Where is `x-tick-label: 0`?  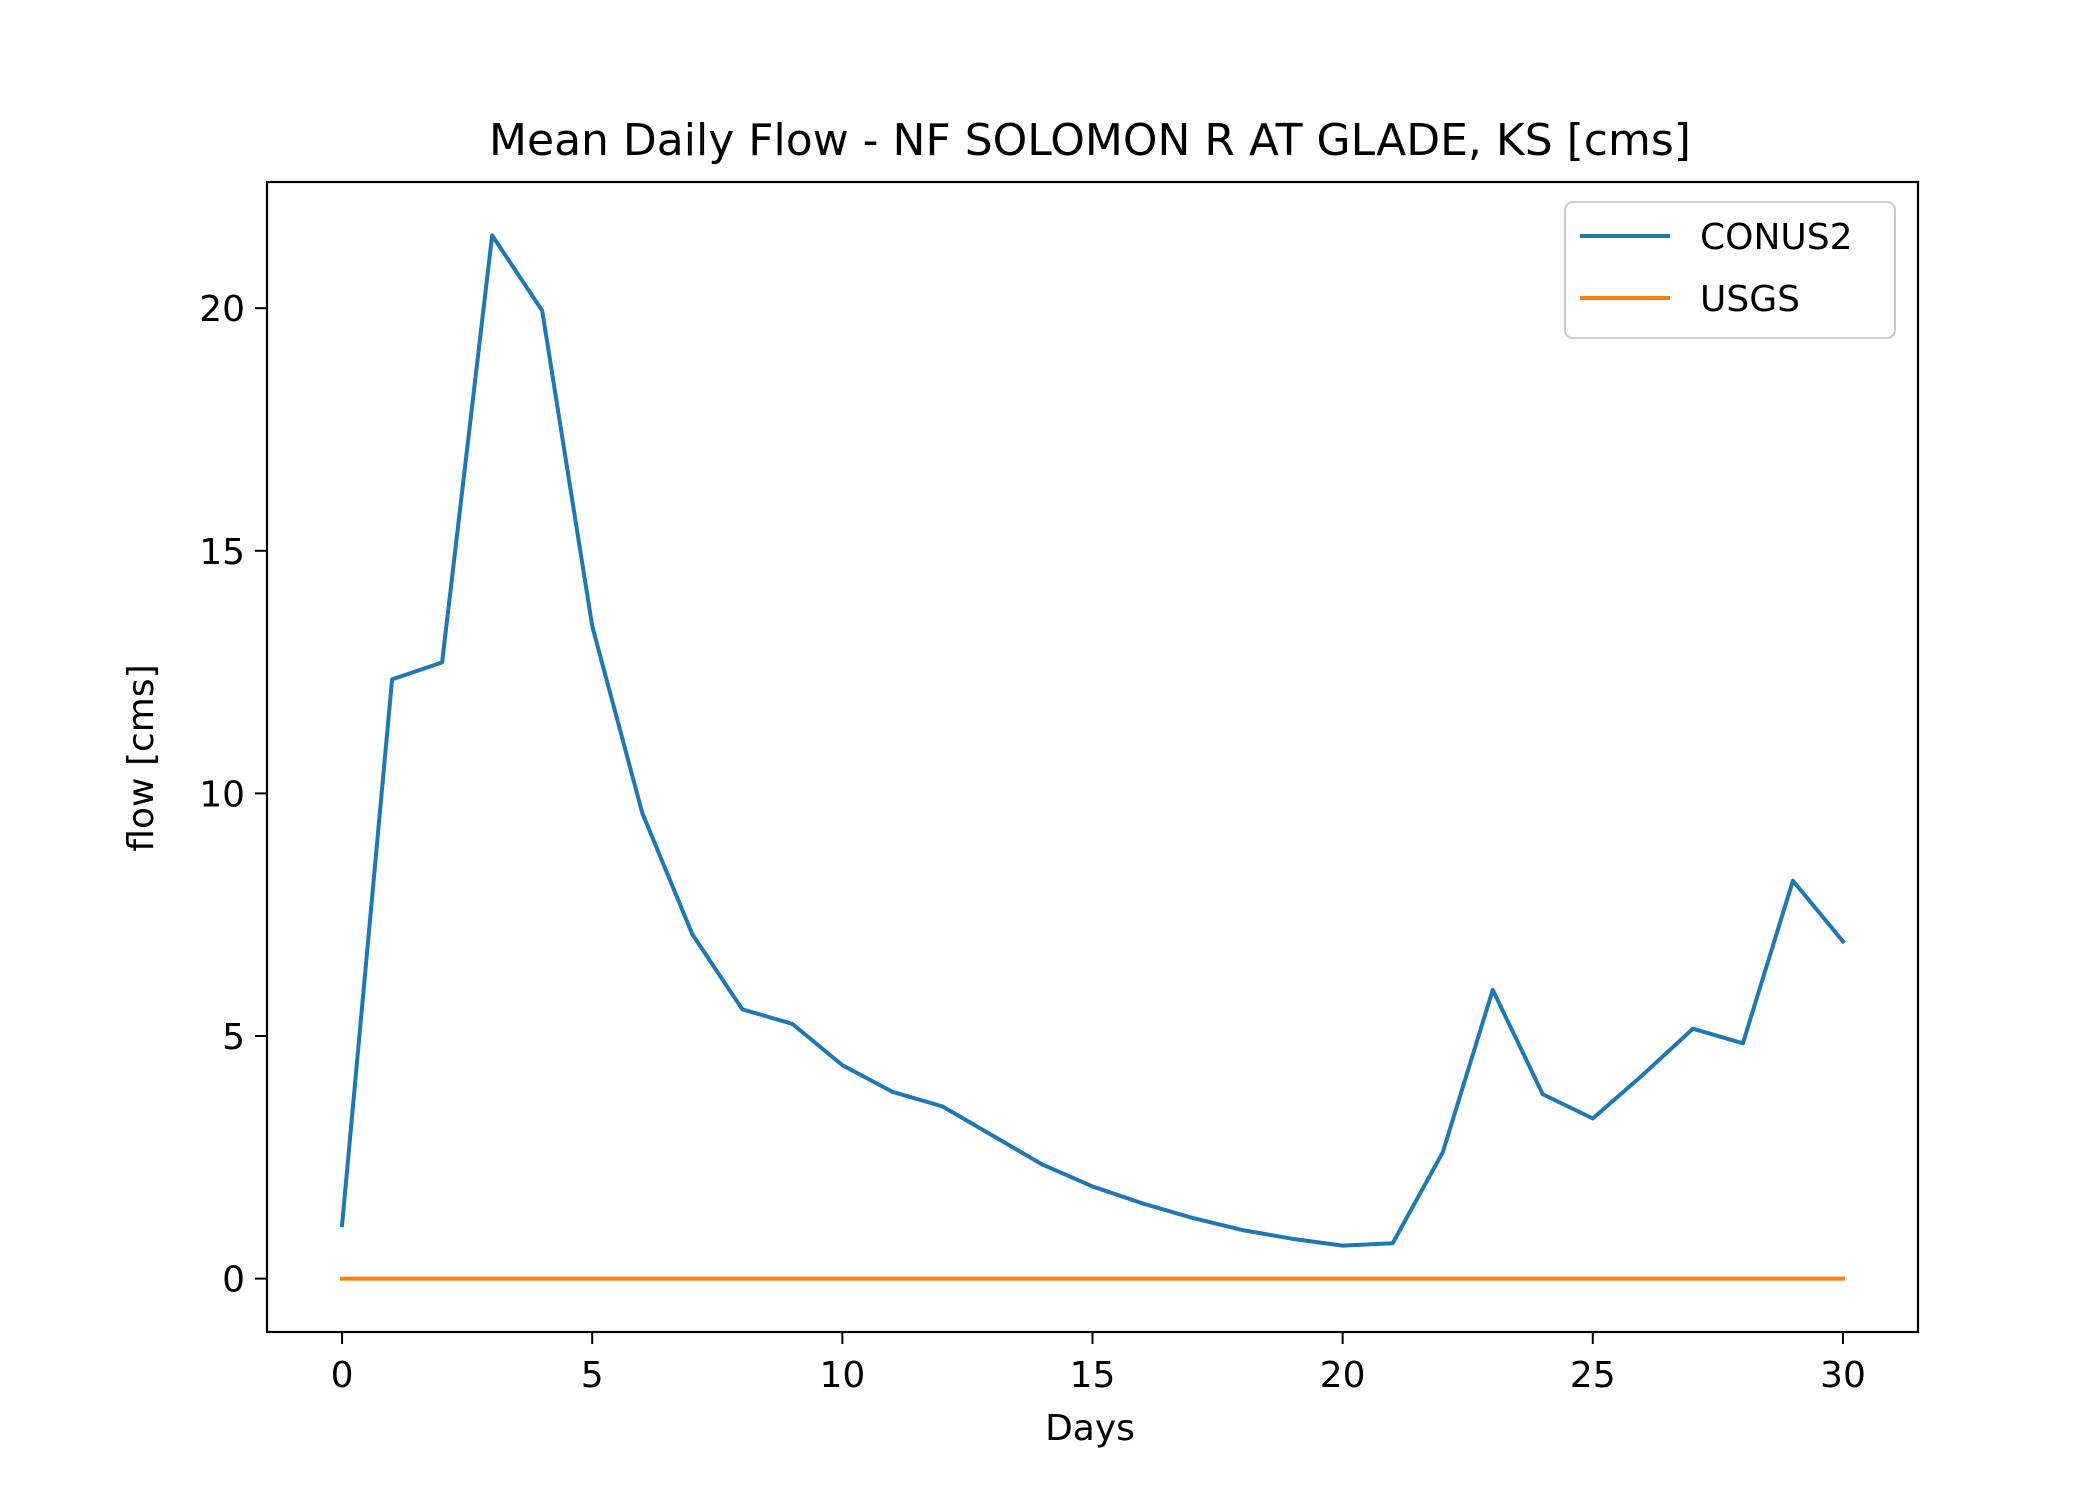 x-tick-label: 0 is located at coordinates (342, 1375).